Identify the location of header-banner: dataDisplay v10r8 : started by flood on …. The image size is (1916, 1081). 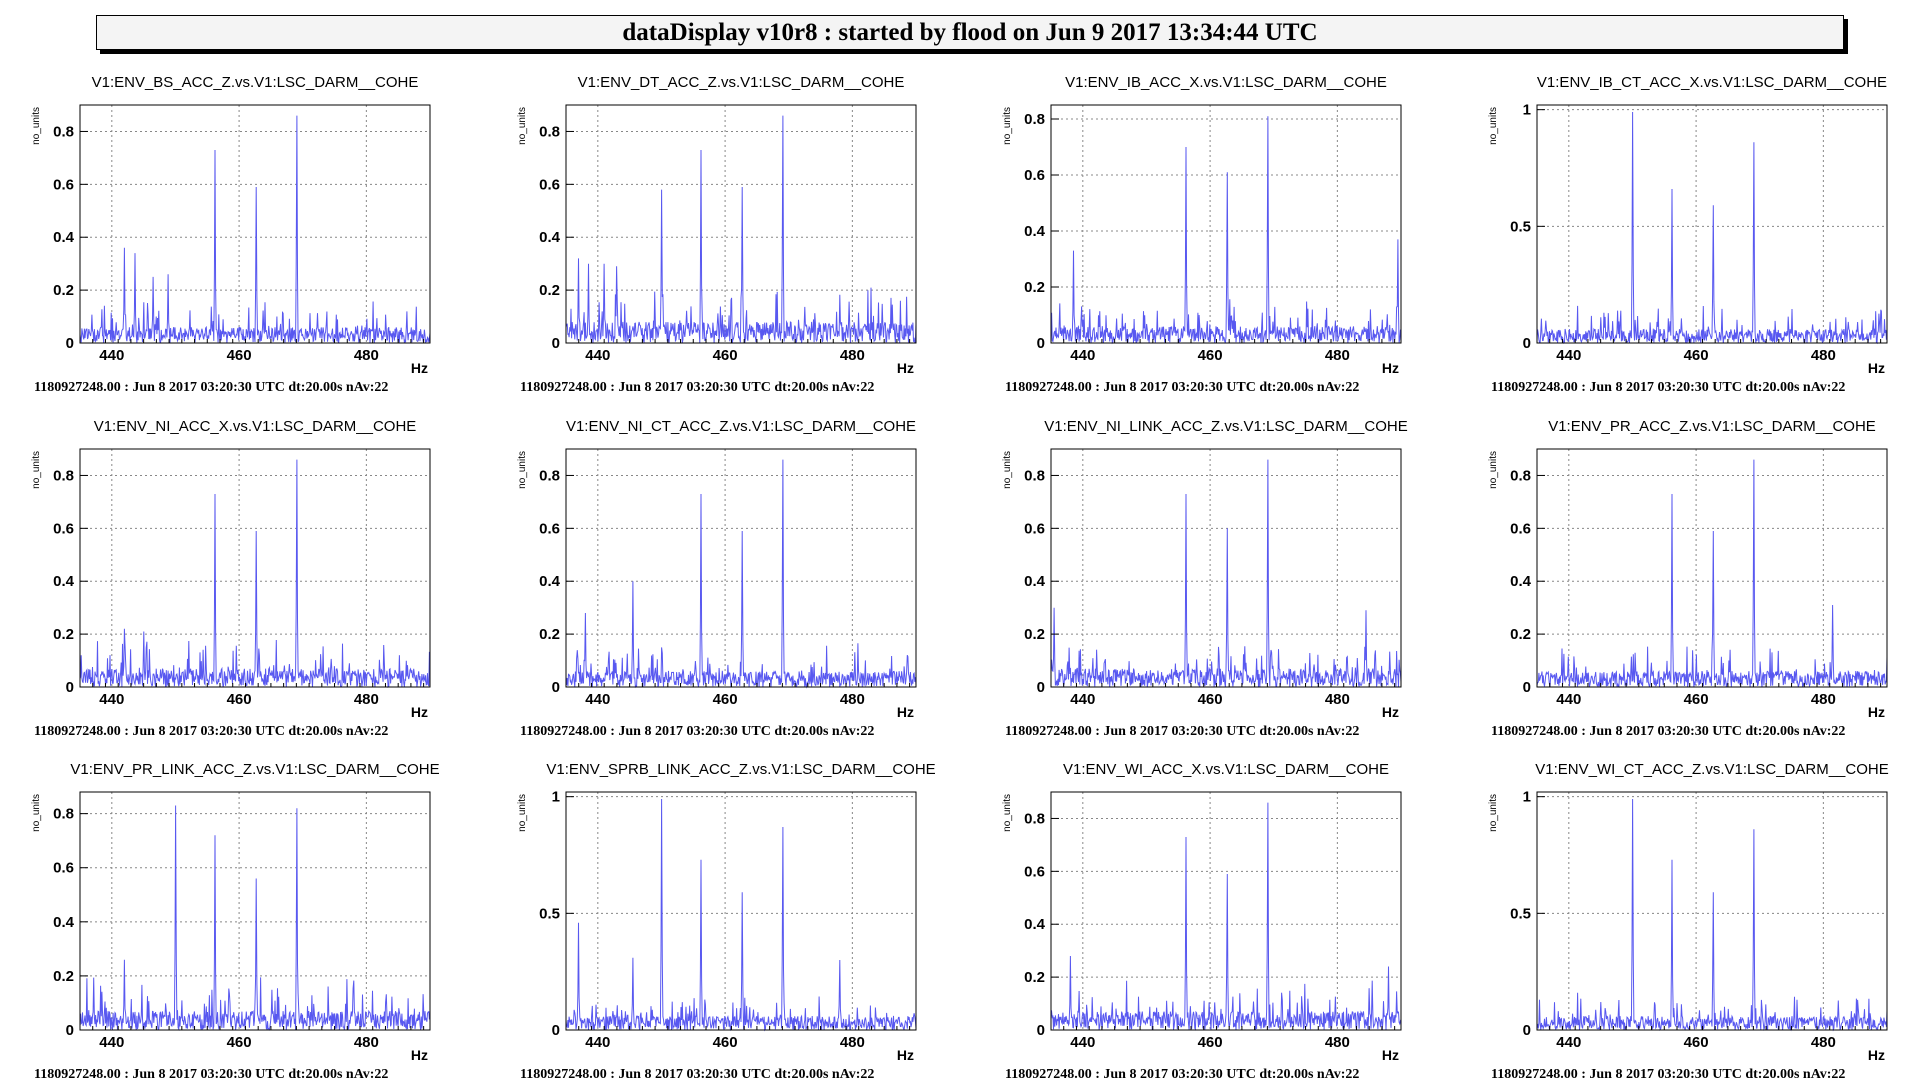
(970, 32).